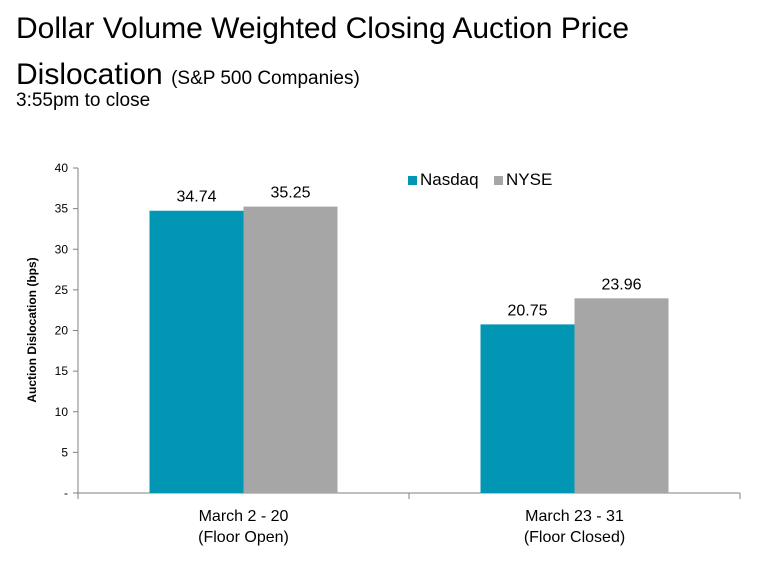 This screenshot has height=570, width=778. I want to click on data-label: 35.25, so click(290, 193).